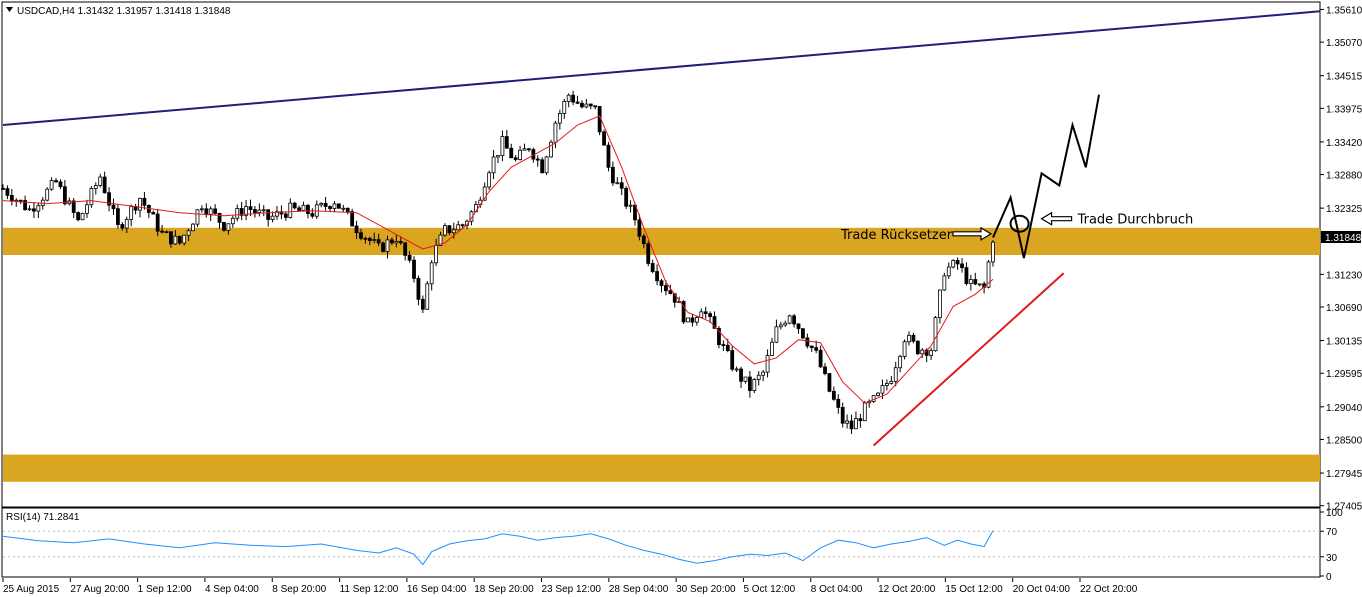 Image resolution: width=1362 pixels, height=597 pixels. Describe the element at coordinates (1334, 513) in the screenshot. I see `rsi-tick-label: 100` at that location.